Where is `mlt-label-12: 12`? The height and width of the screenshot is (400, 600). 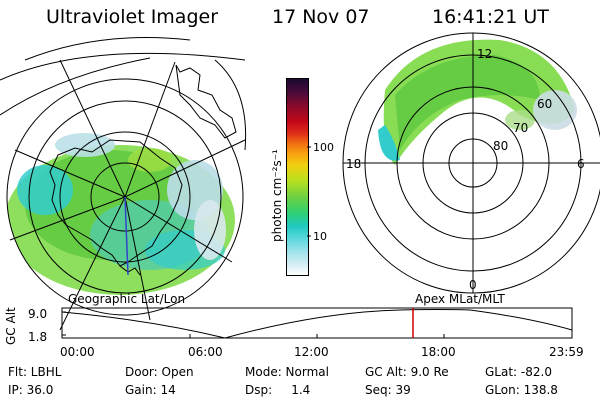 mlt-label-12: 12 is located at coordinates (485, 54).